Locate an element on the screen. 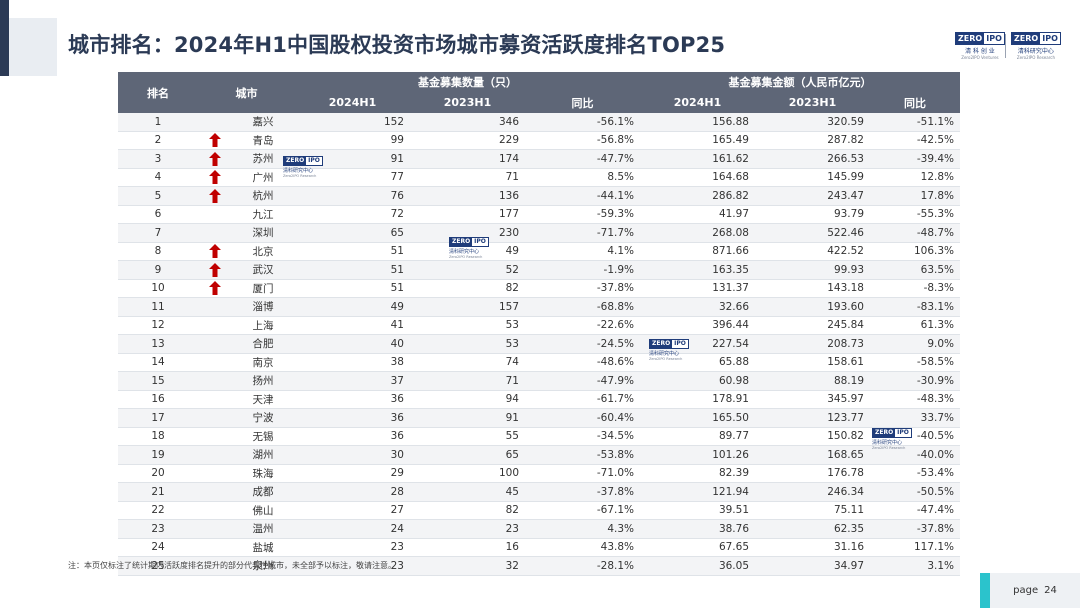 This screenshot has width=1080, height=608. rank-cell: 14 is located at coordinates (158, 362).